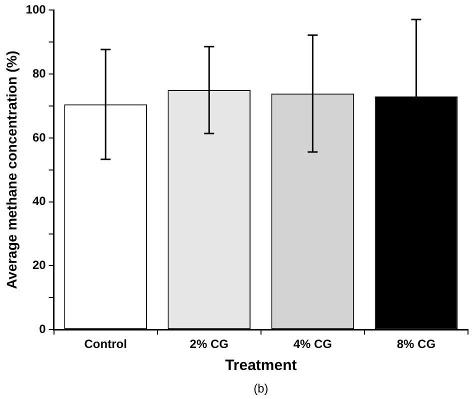 This screenshot has width=474, height=399. What do you see at coordinates (39, 73) in the screenshot?
I see `y-tick-label: 80` at bounding box center [39, 73].